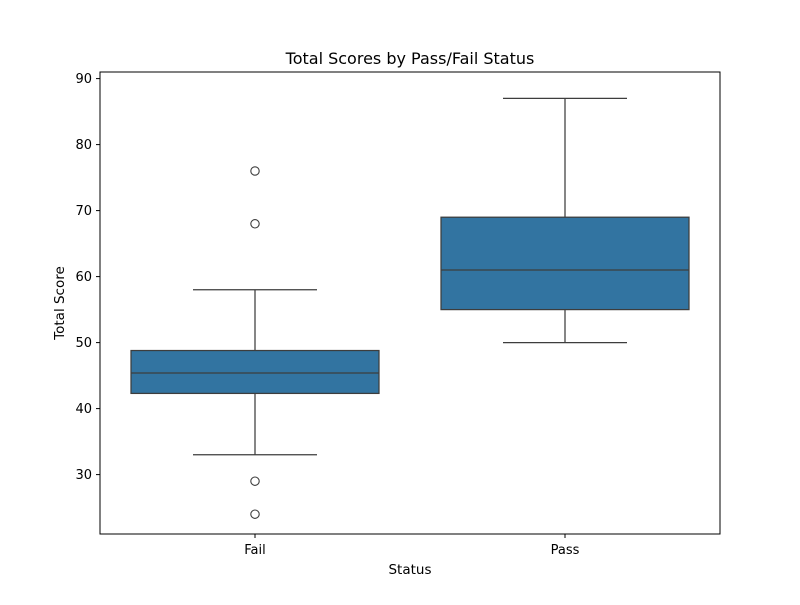  What do you see at coordinates (83, 409) in the screenshot?
I see `y-tick-label: 40` at bounding box center [83, 409].